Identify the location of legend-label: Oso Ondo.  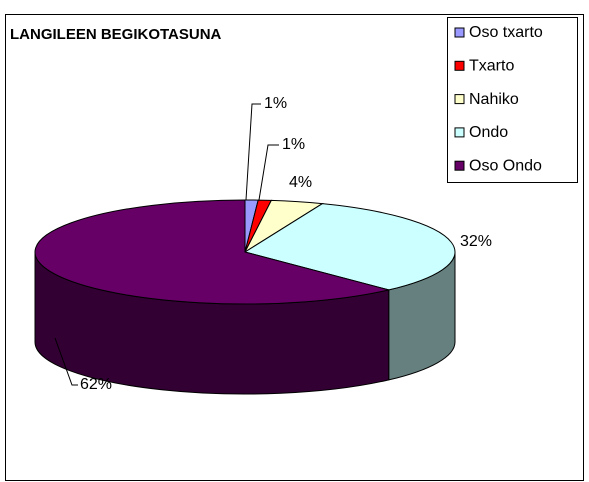
(505, 165).